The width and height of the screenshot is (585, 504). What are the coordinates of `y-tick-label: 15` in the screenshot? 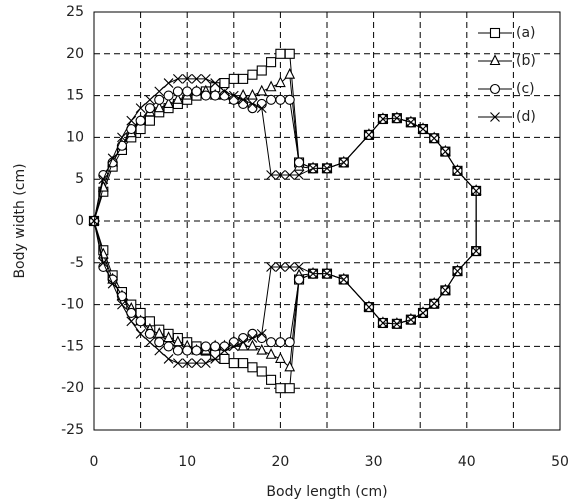 It's located at (75, 96).